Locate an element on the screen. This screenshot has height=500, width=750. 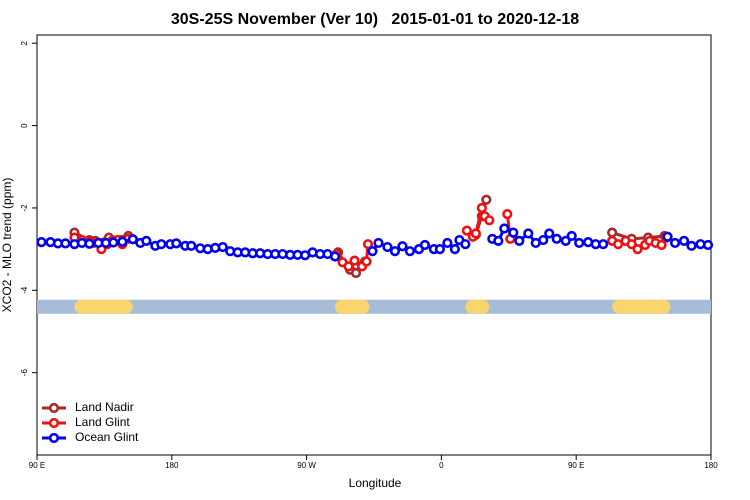
legend-label: Ocean Glint is located at coordinates (107, 437).